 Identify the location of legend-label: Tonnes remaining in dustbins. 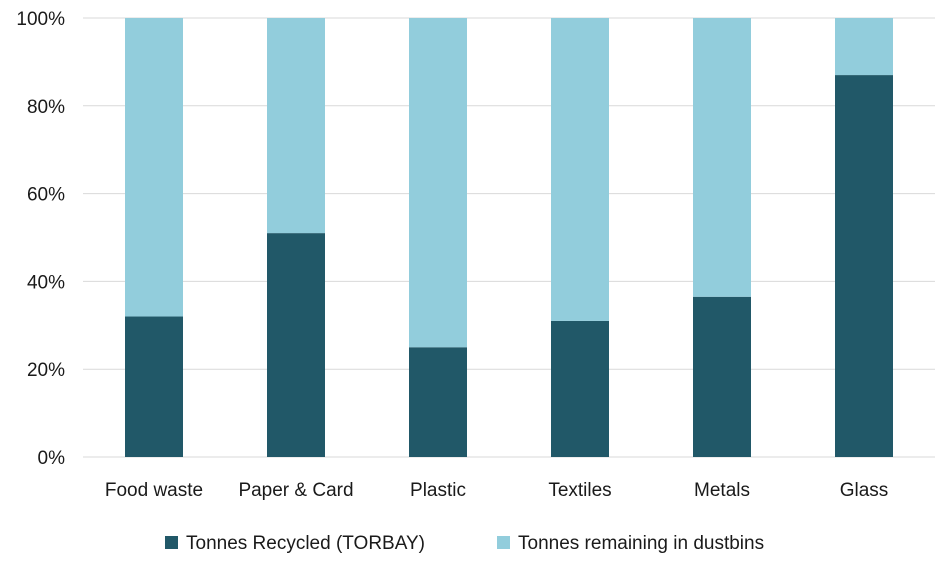
(641, 543).